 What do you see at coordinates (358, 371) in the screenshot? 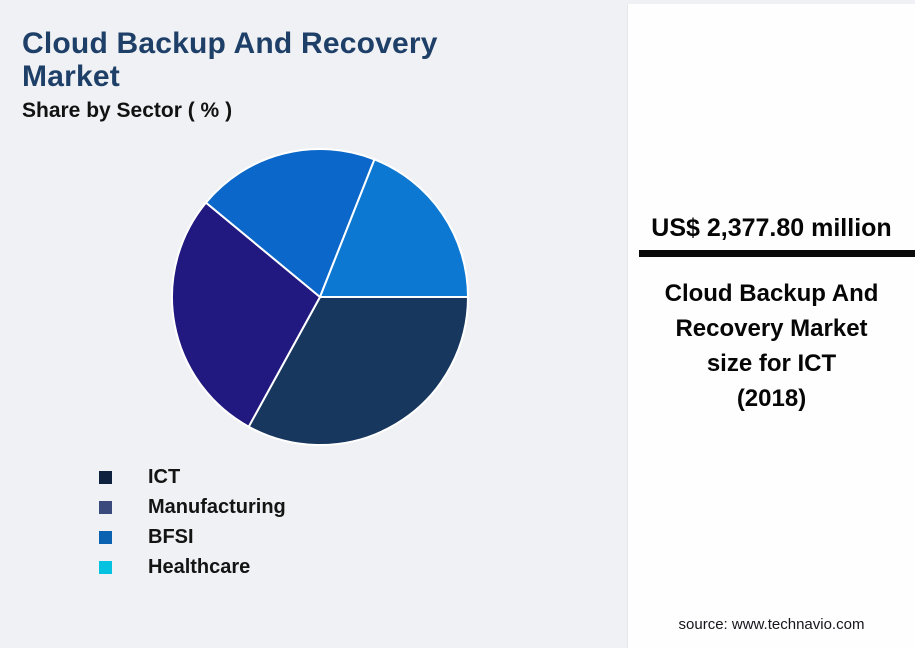
I see `pie-slice-ict` at bounding box center [358, 371].